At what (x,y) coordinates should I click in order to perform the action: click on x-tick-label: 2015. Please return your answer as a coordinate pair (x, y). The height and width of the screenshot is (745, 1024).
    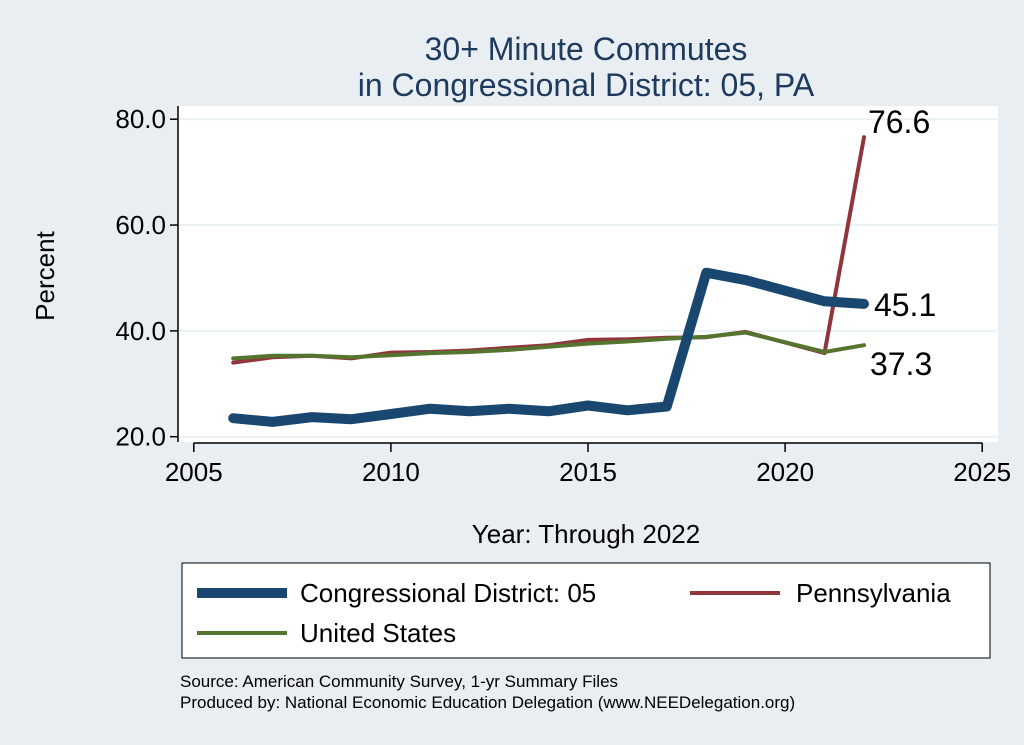
    Looking at the image, I should click on (588, 472).